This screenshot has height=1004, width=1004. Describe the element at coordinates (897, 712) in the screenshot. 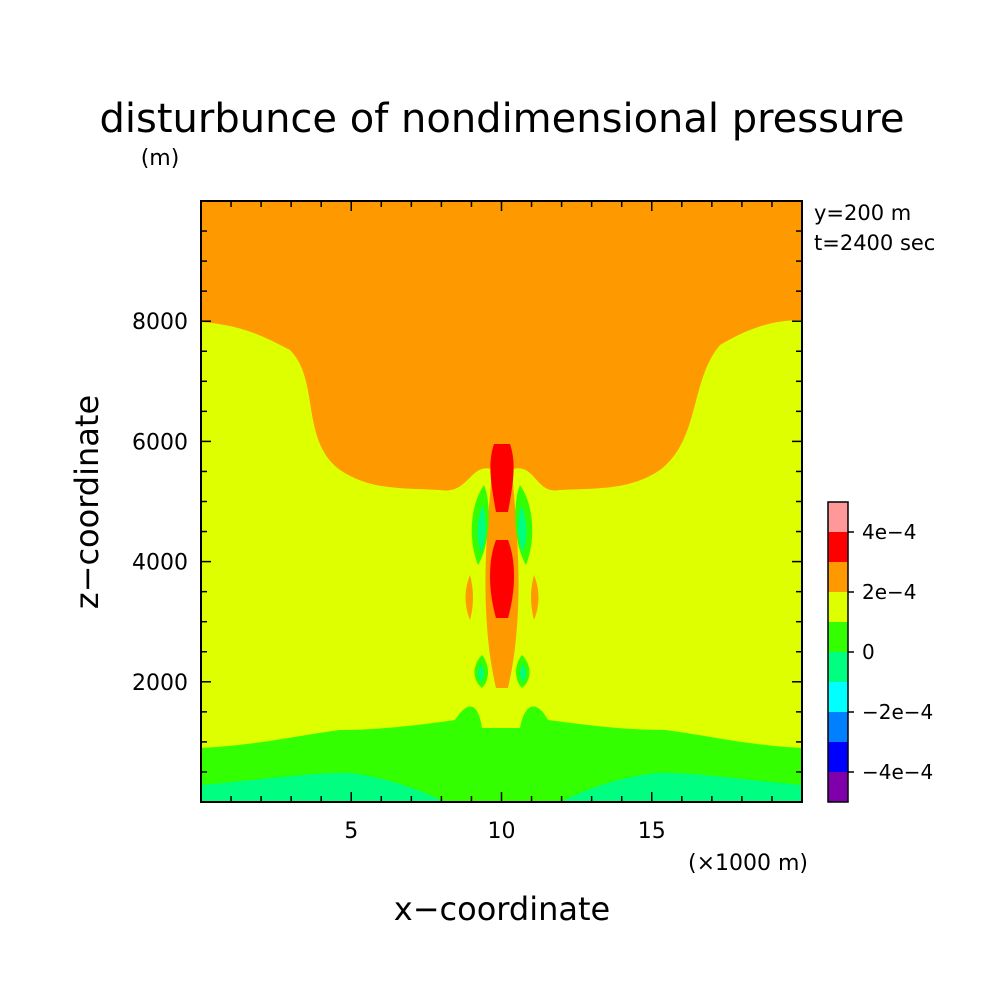

I see `colorbar-label: −2e−4` at that location.